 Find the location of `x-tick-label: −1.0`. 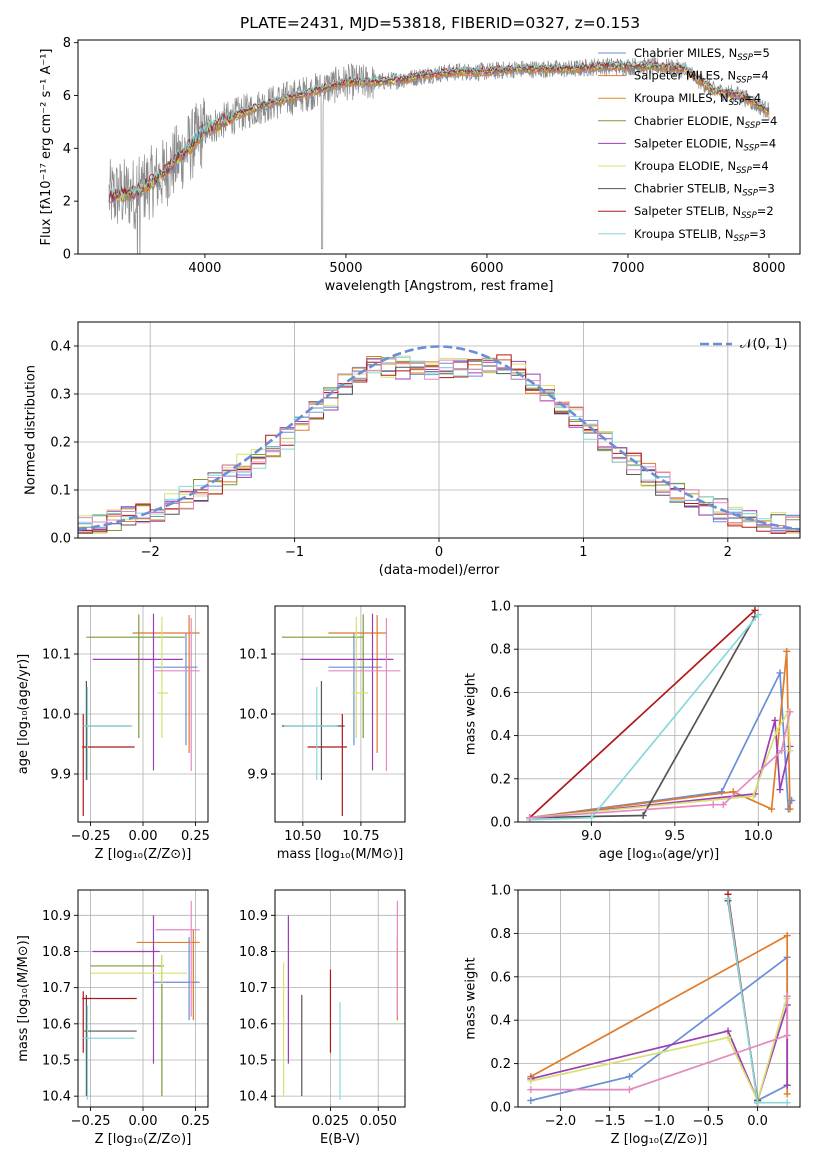

x-tick-label: −1.0 is located at coordinates (659, 1121).